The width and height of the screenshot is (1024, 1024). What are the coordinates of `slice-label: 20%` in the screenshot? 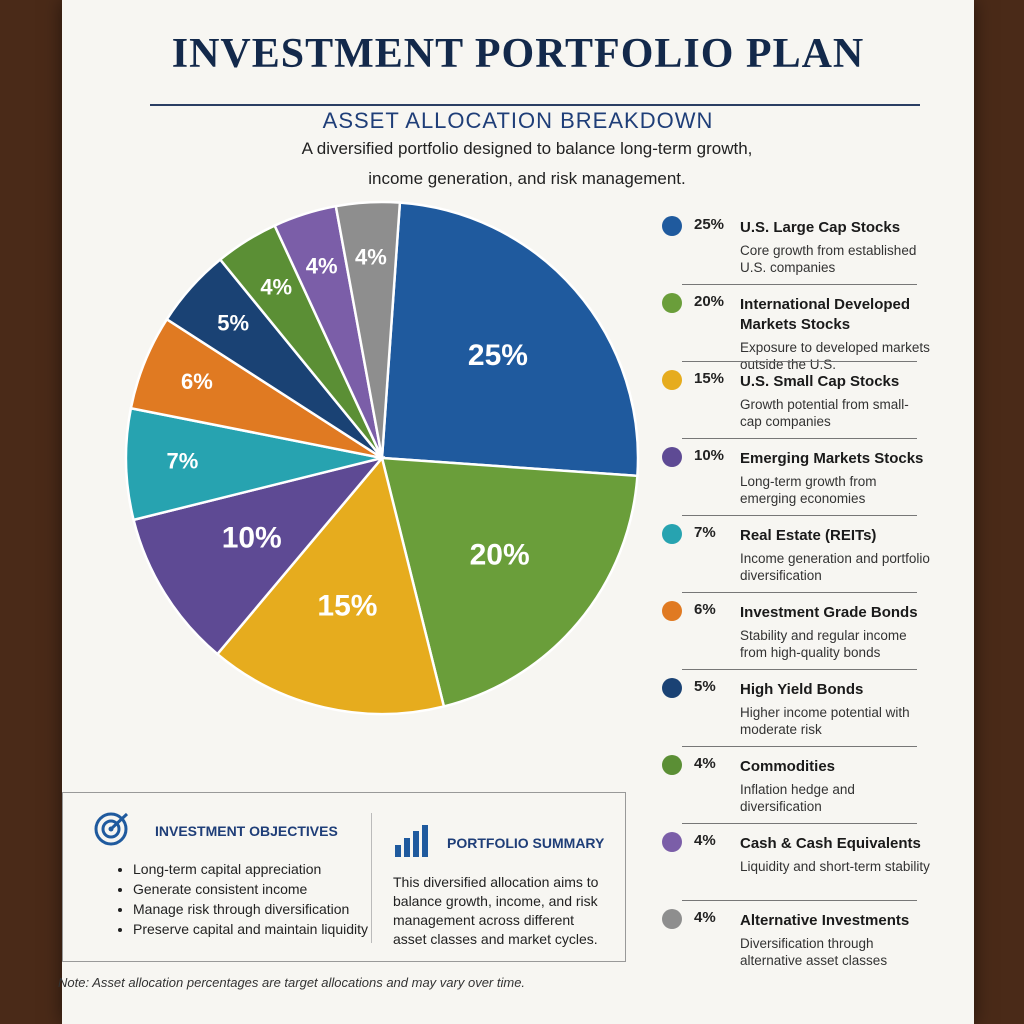 It's located at (500, 555).